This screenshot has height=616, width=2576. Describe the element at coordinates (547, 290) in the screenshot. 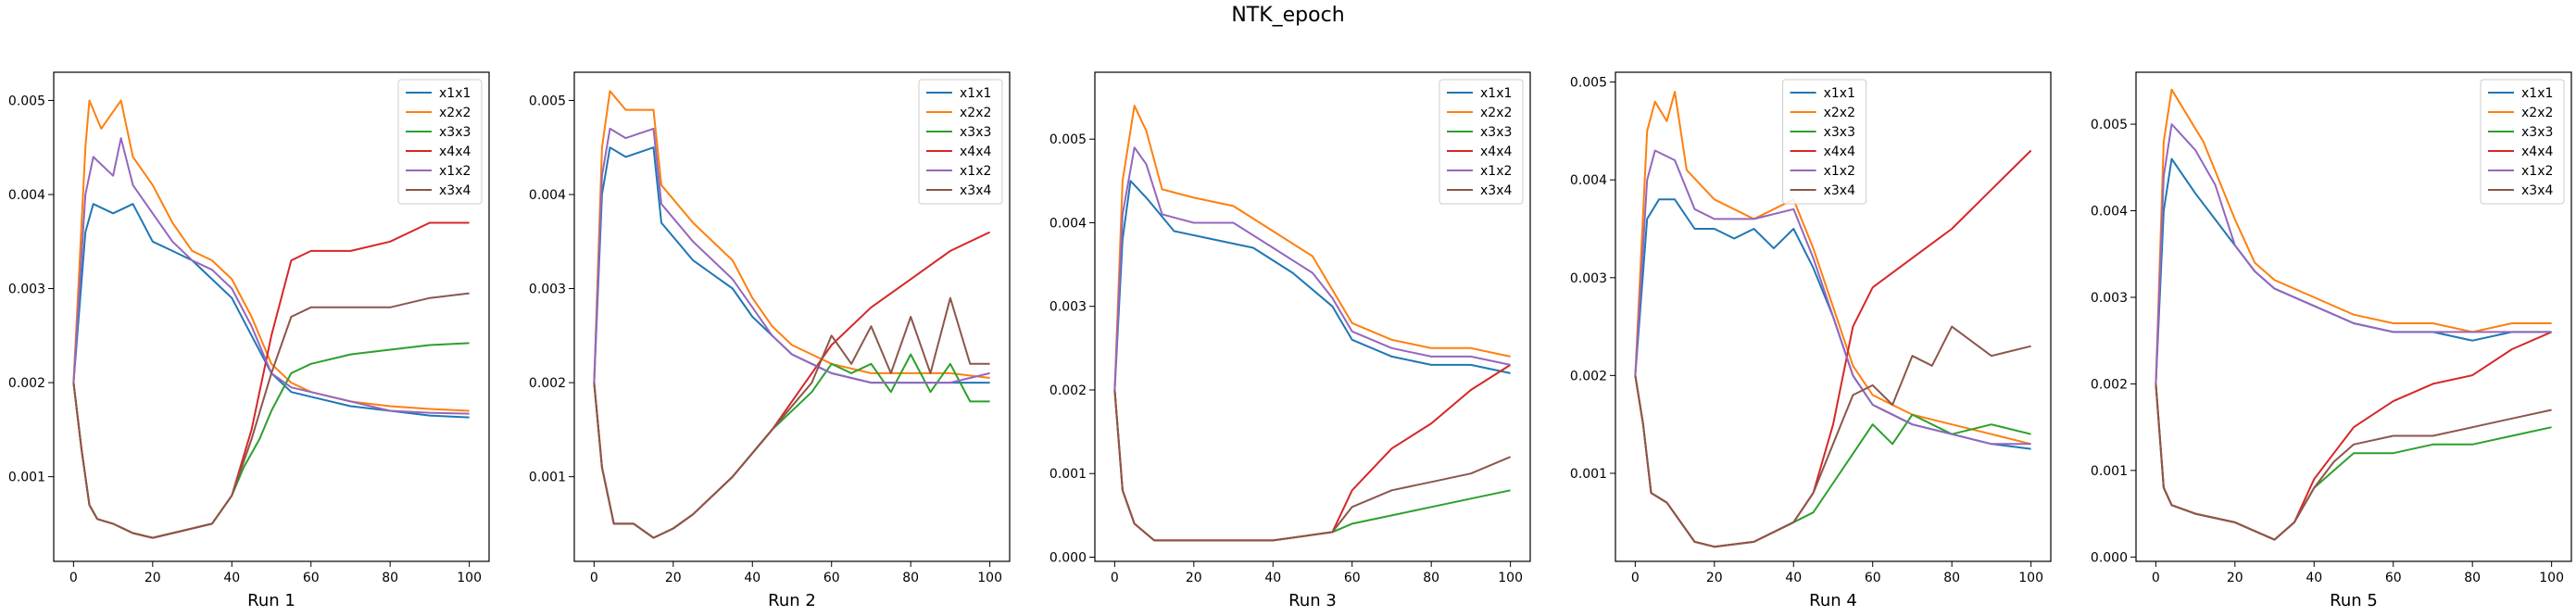

I see `y-tick-label: 0.003` at that location.